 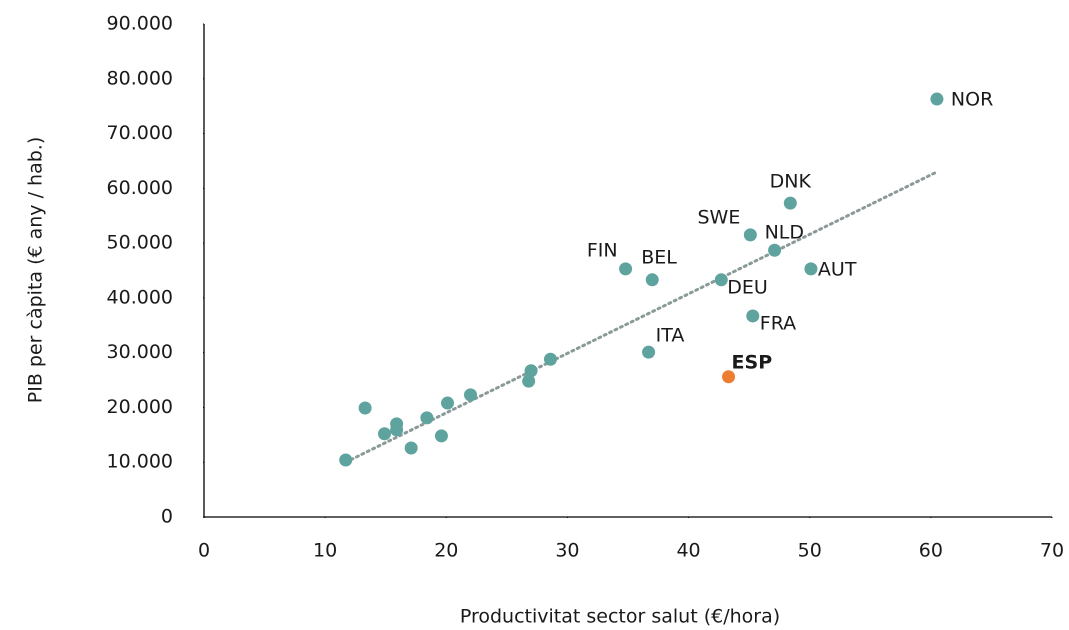 I want to click on x-tick-label: 10, so click(x=325, y=551).